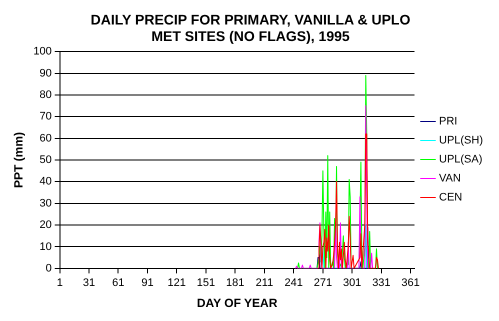 This screenshot has height=321, width=499. I want to click on x-tick-label: 271, so click(323, 283).